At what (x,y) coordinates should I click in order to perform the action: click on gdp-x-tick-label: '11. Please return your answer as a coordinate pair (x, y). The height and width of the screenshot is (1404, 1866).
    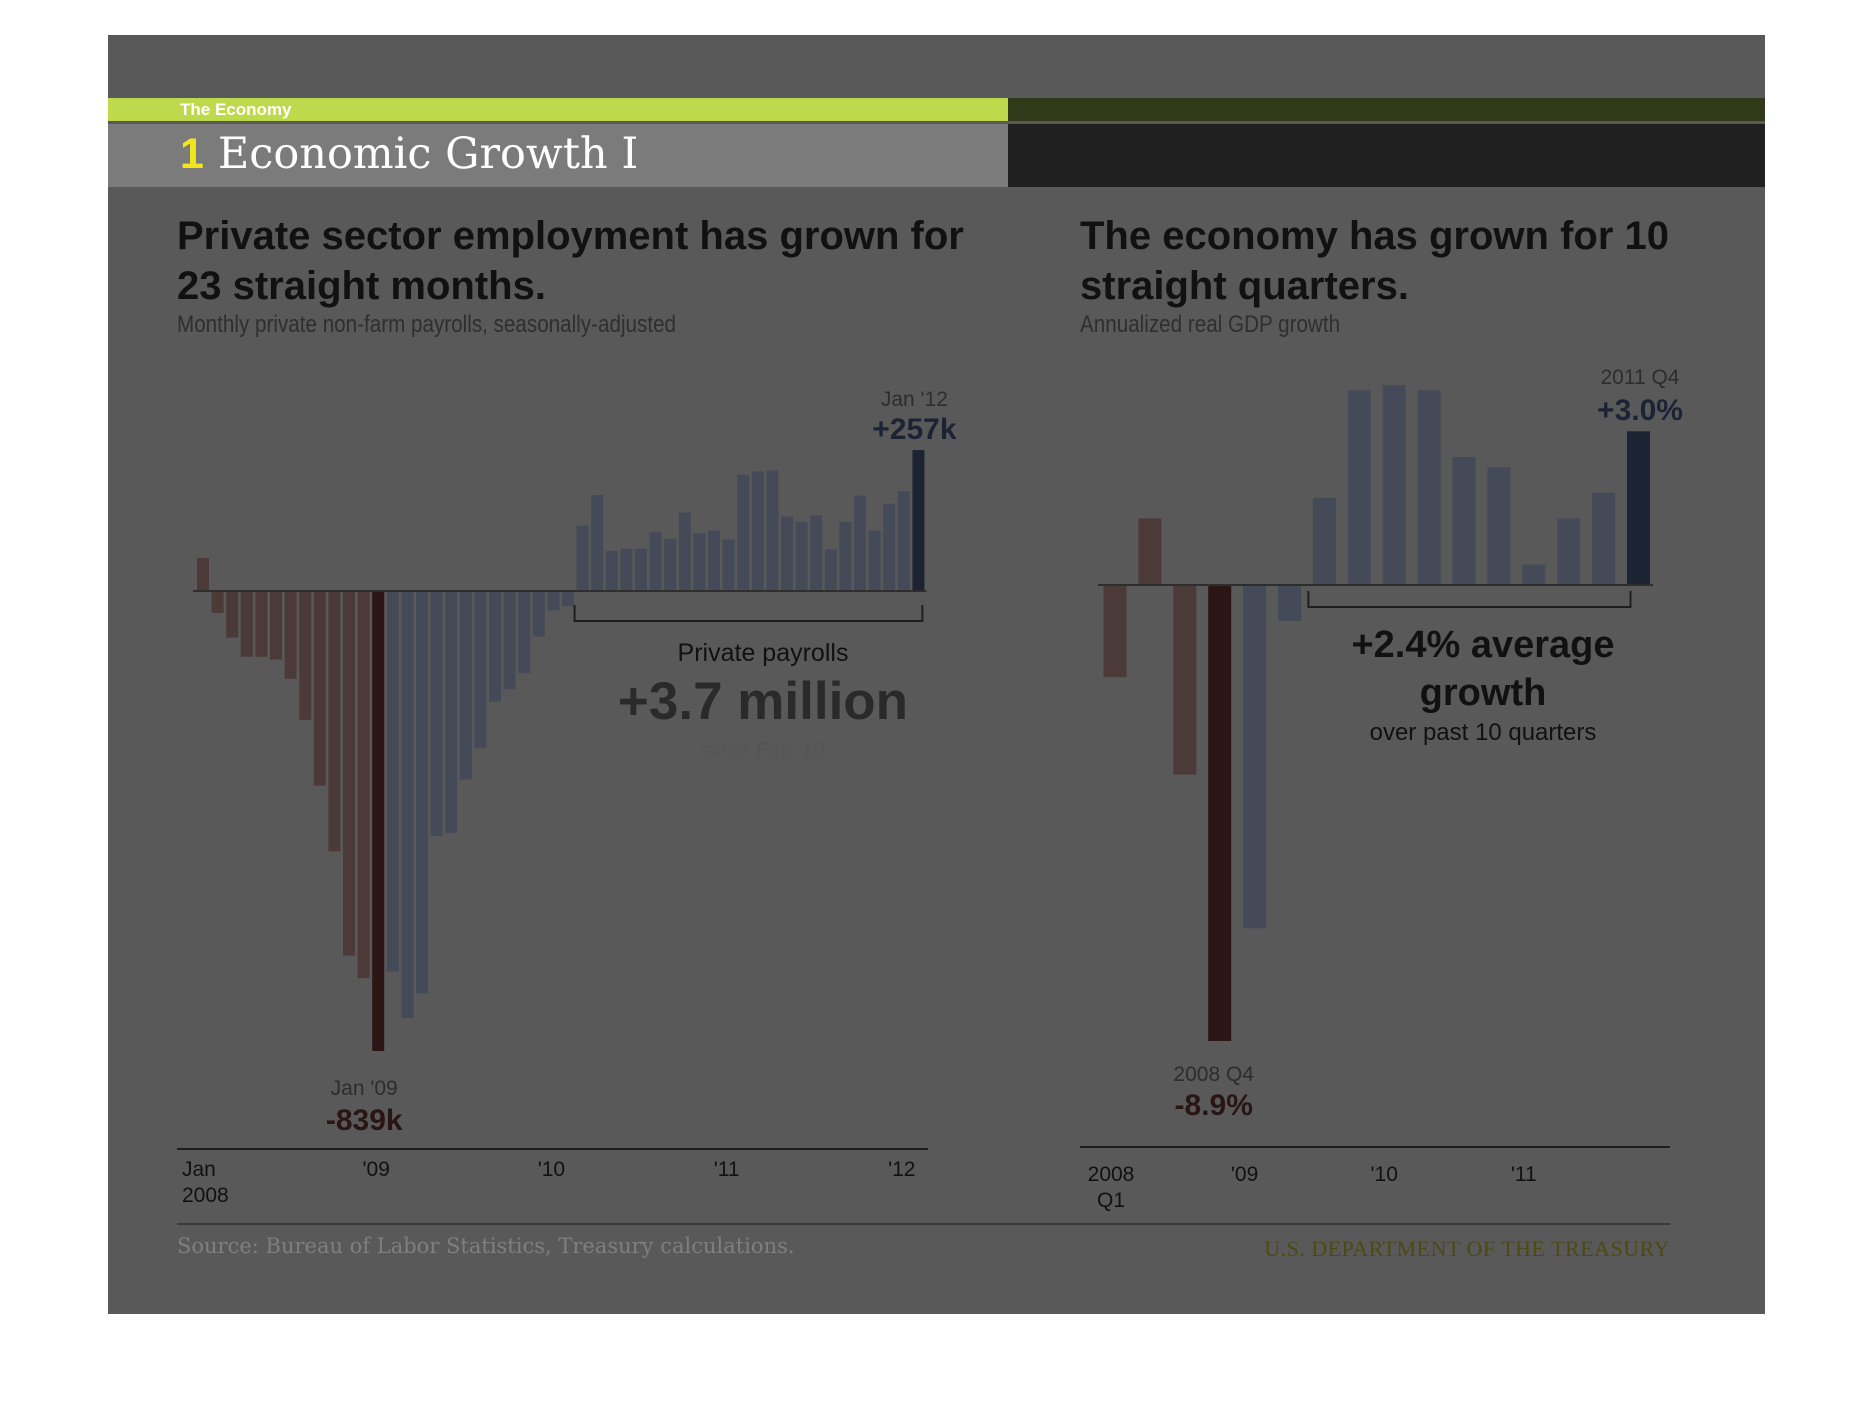
    Looking at the image, I should click on (1524, 1174).